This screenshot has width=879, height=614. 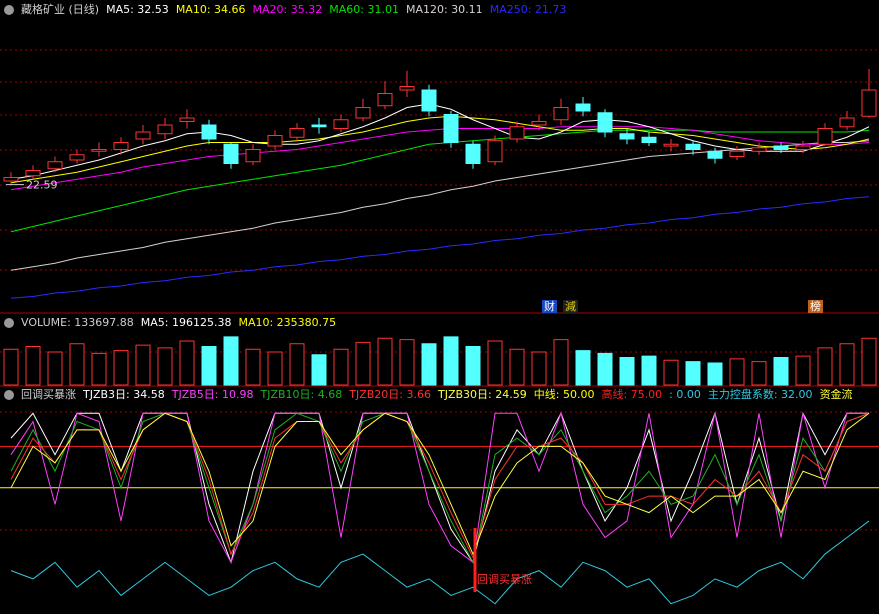 What do you see at coordinates (60, 9) in the screenshot?
I see `chart-title: 藏格矿业 (日线)` at bounding box center [60, 9].